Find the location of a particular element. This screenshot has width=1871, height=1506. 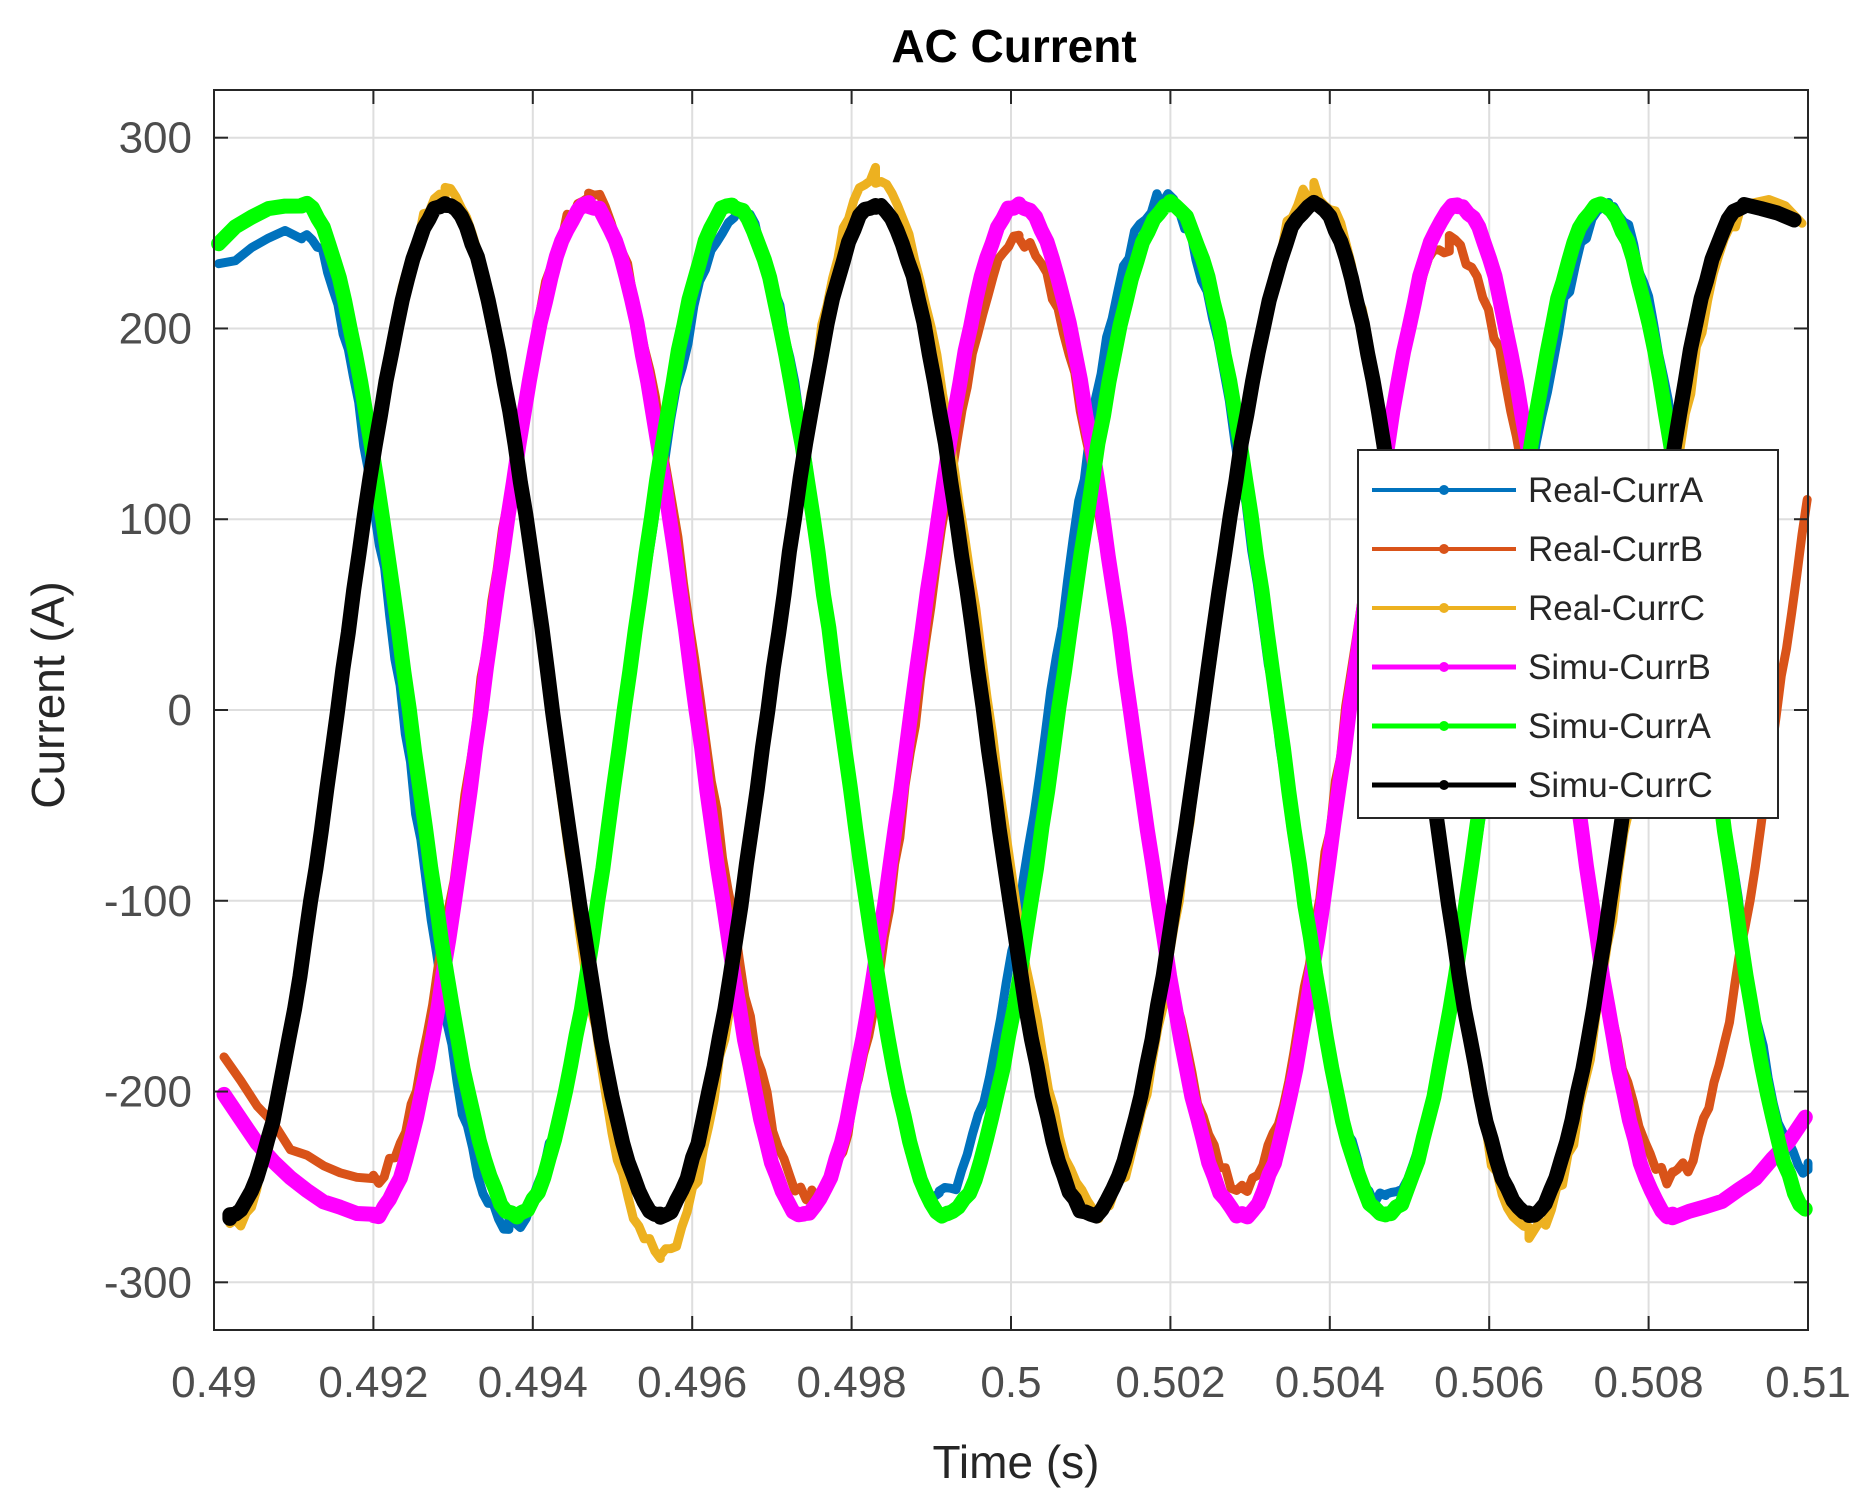

legend-entry-label: Real-CurrC is located at coordinates (1616, 608).